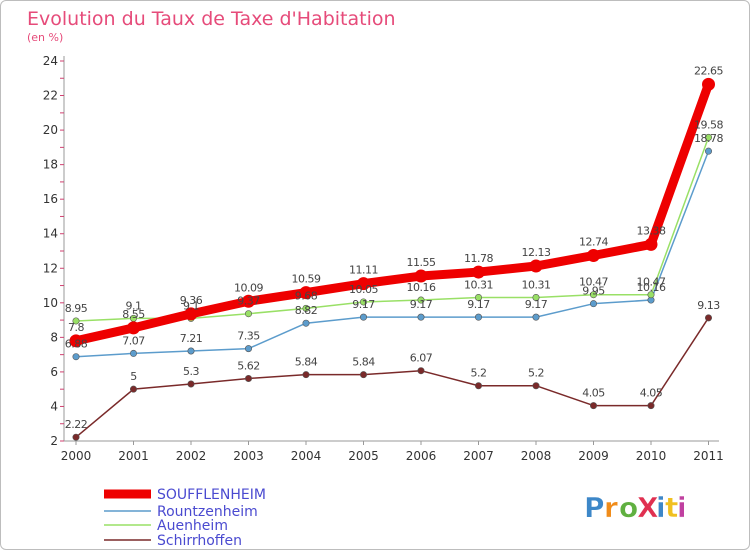 The image size is (750, 550). What do you see at coordinates (192, 526) in the screenshot?
I see `legend-label-auenheim: Auenheim` at bounding box center [192, 526].